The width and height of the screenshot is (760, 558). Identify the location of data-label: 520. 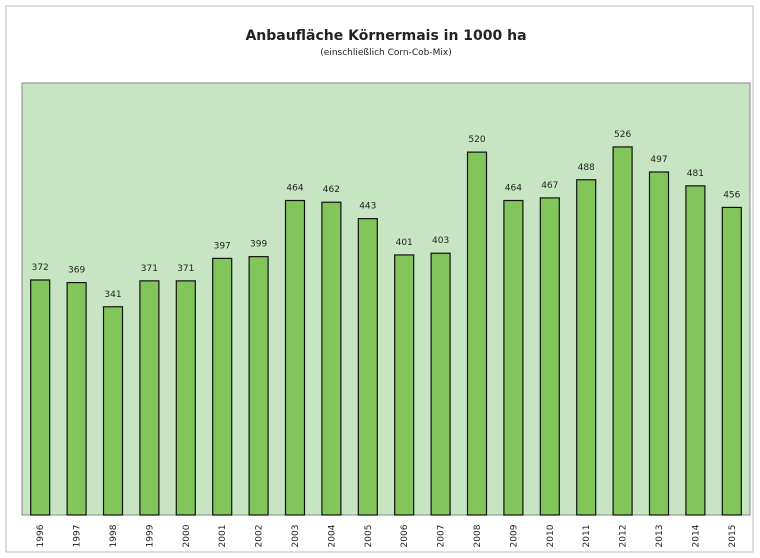
(476, 140).